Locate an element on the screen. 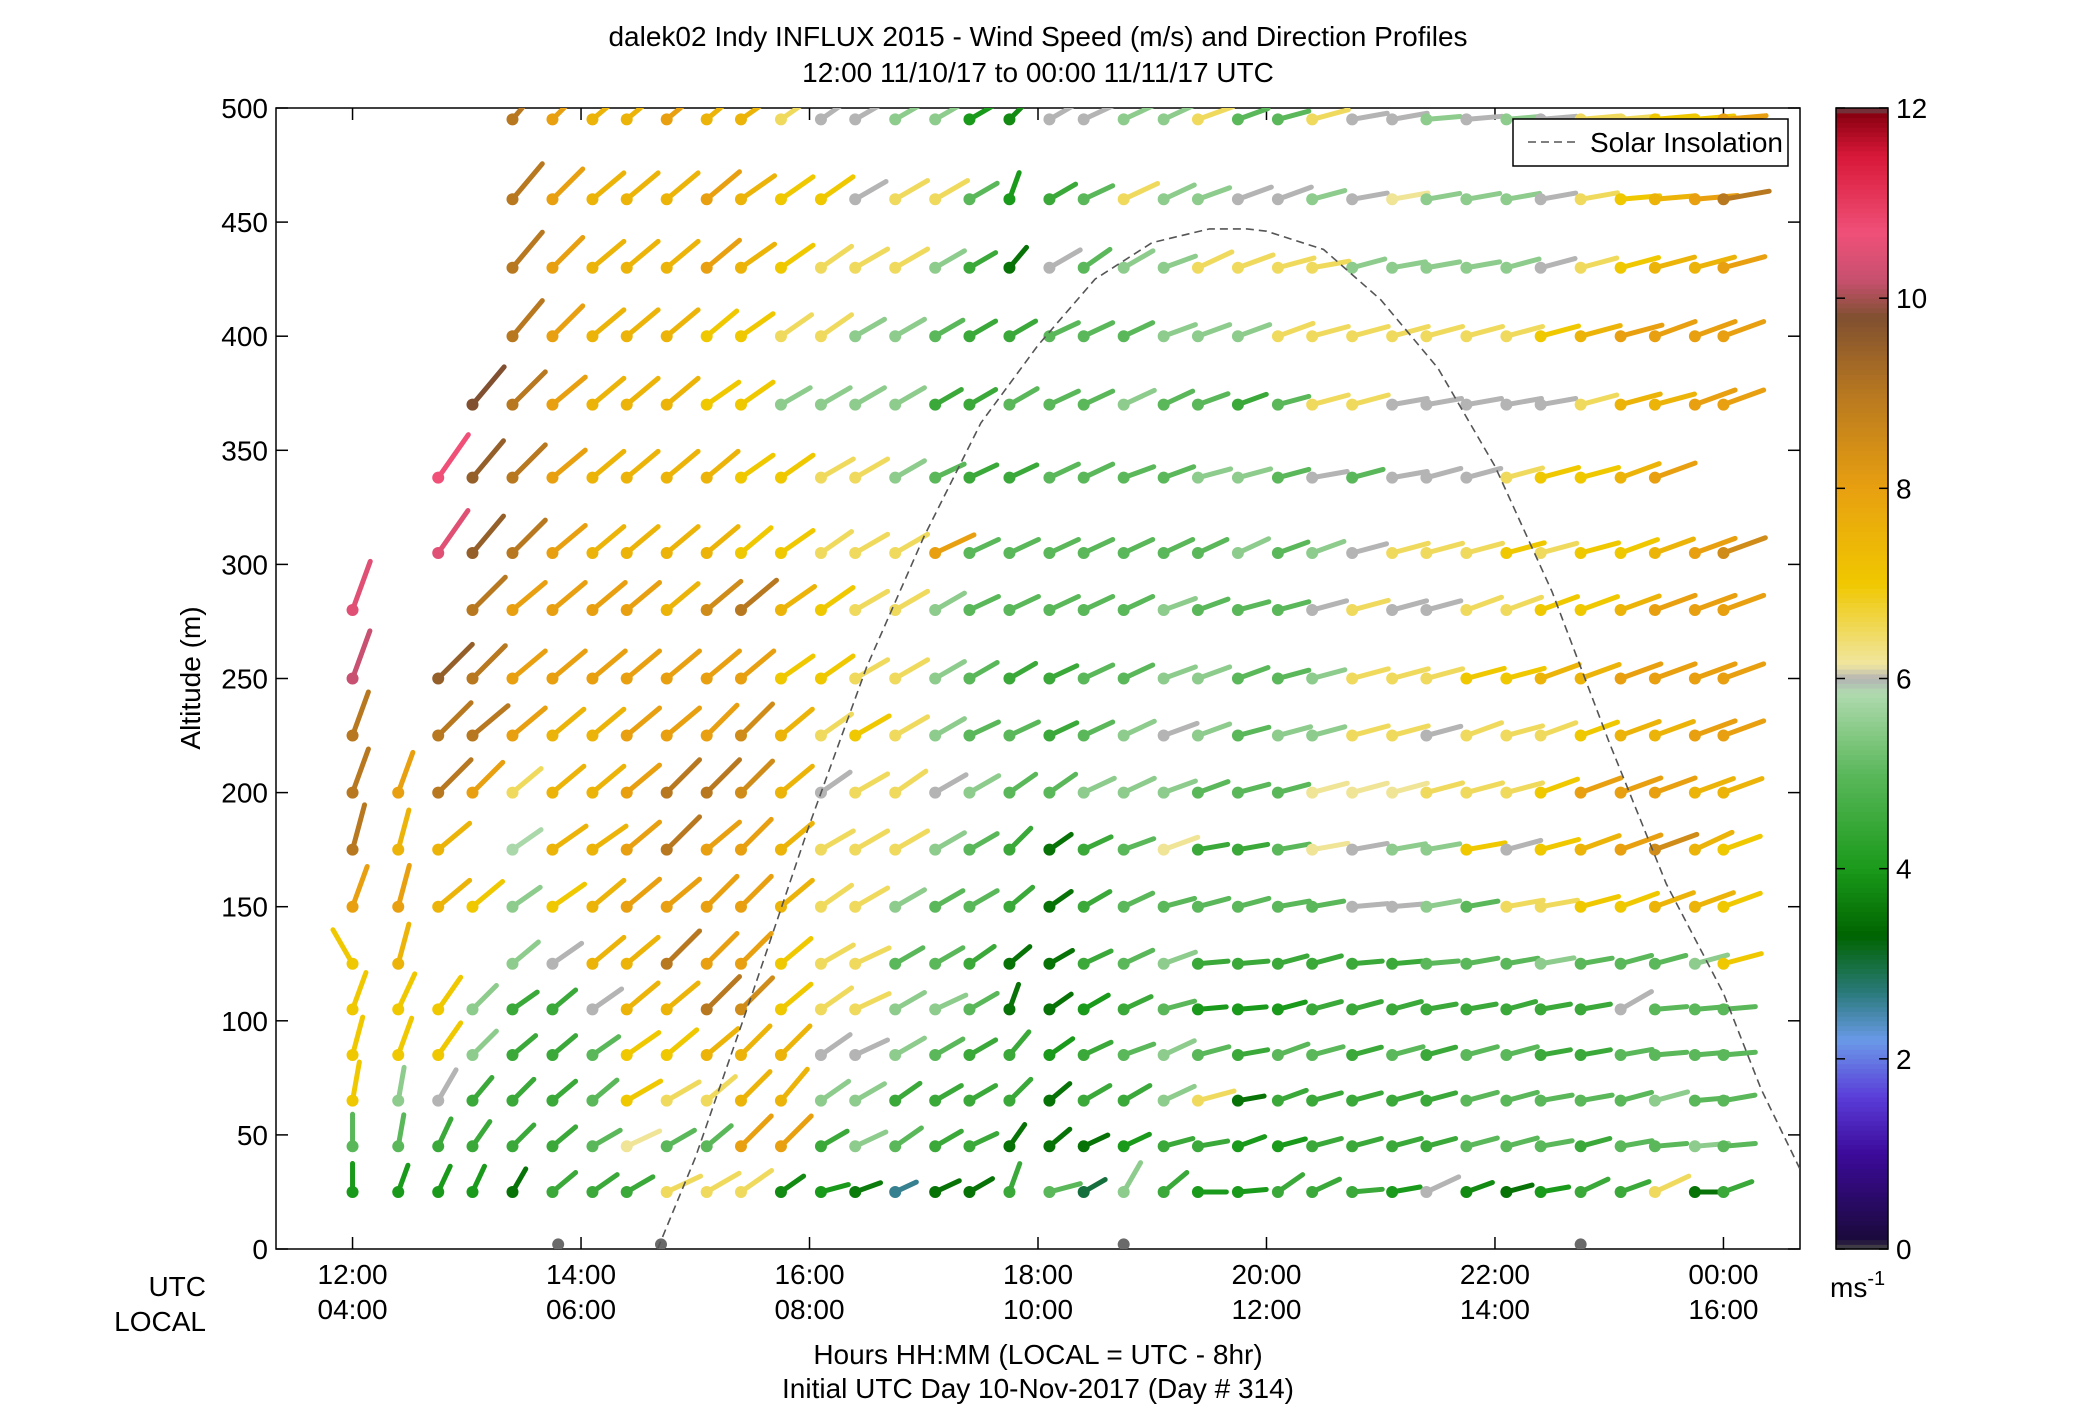  x-tick-label-utc: 14:00 is located at coordinates (581, 1274).